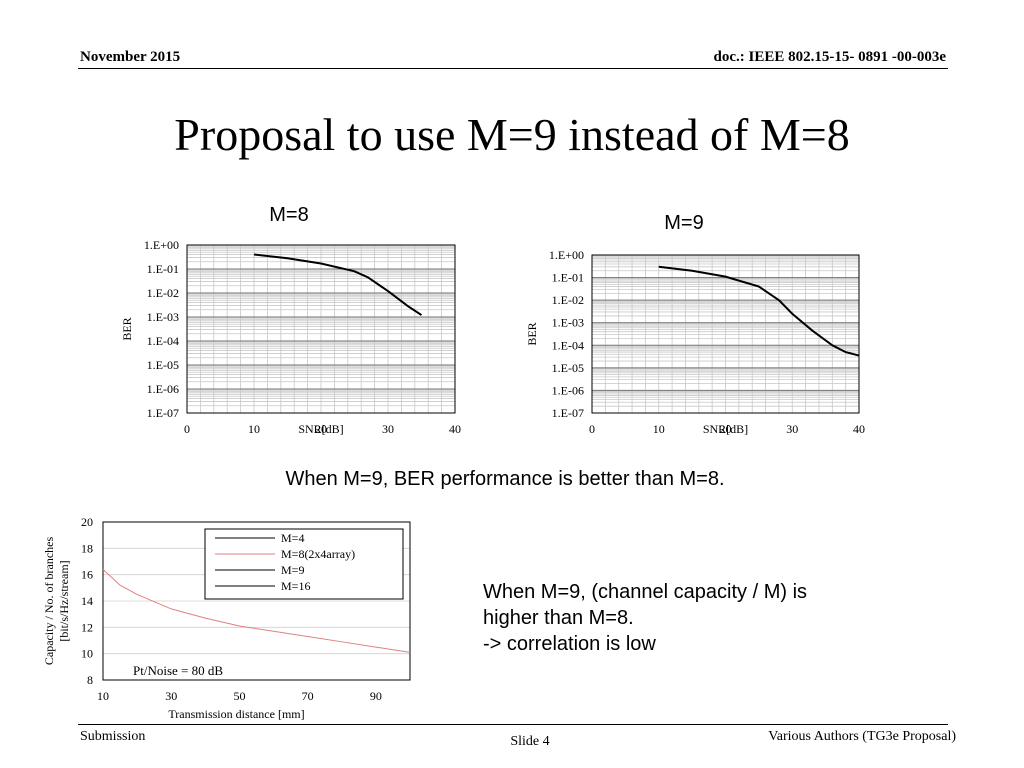 Image resolution: width=1024 pixels, height=768 pixels. What do you see at coordinates (513, 68) in the screenshot?
I see `header-rule` at bounding box center [513, 68].